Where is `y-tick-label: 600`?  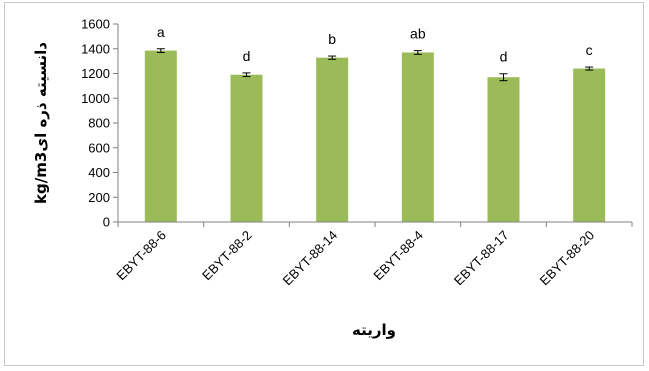 y-tick-label: 600 is located at coordinates (99, 147).